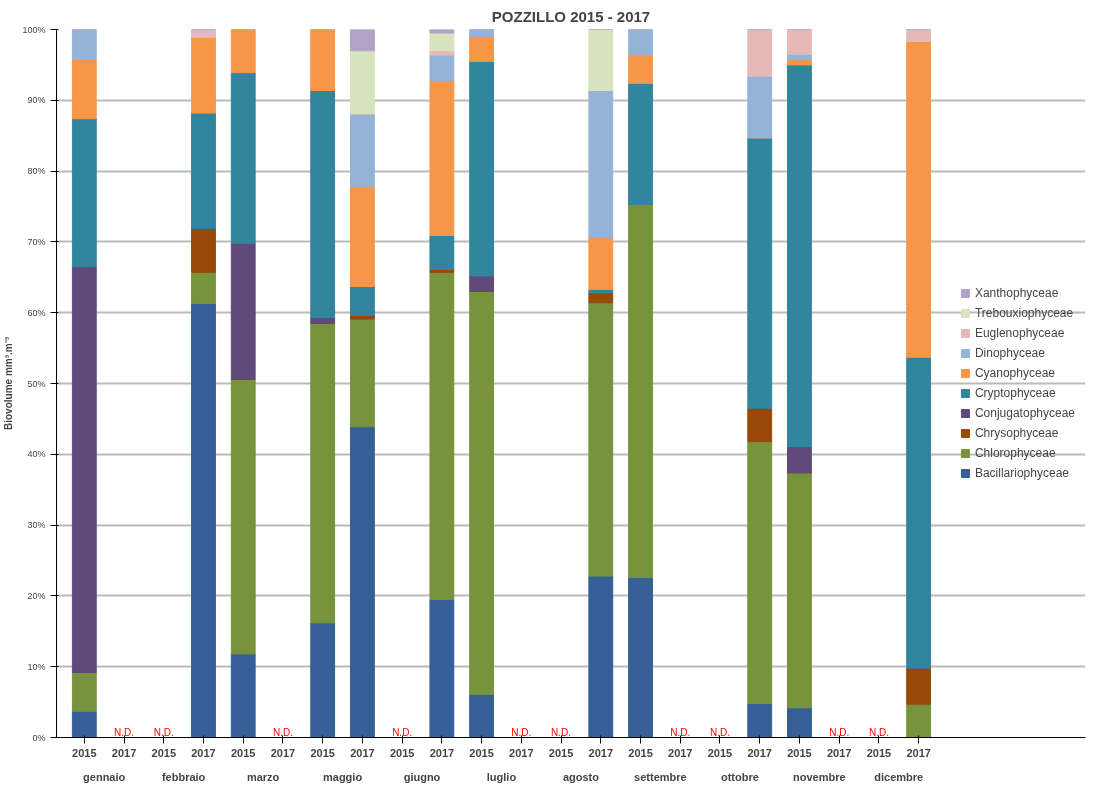 Image resolution: width=1097 pixels, height=795 pixels. What do you see at coordinates (263, 776) in the screenshot?
I see `text: marzo` at bounding box center [263, 776].